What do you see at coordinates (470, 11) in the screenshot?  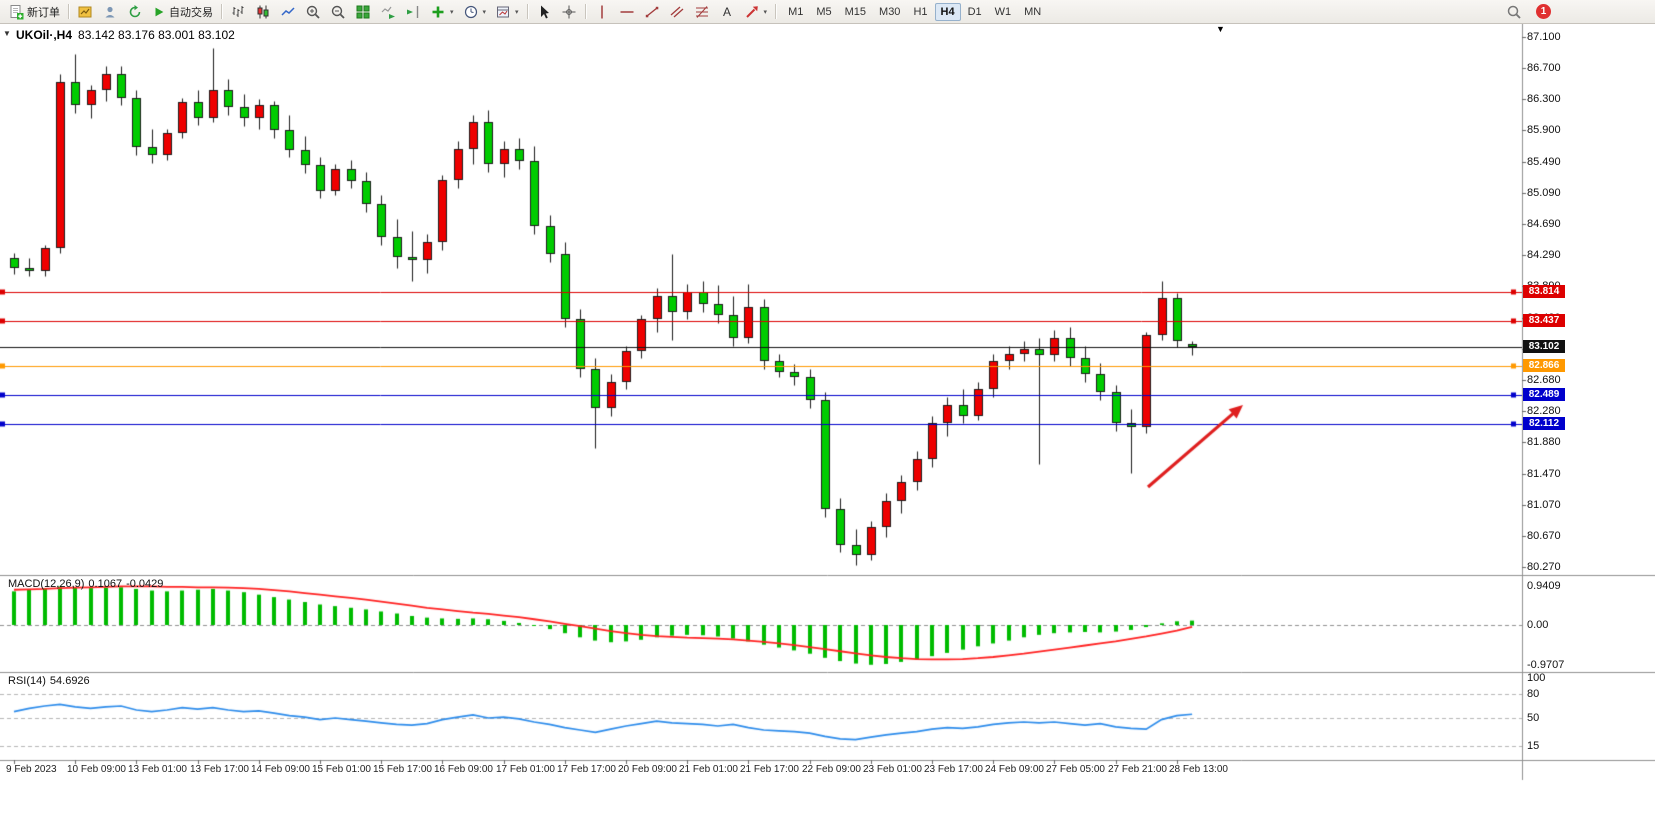 I see `periods-clock-icon` at bounding box center [470, 11].